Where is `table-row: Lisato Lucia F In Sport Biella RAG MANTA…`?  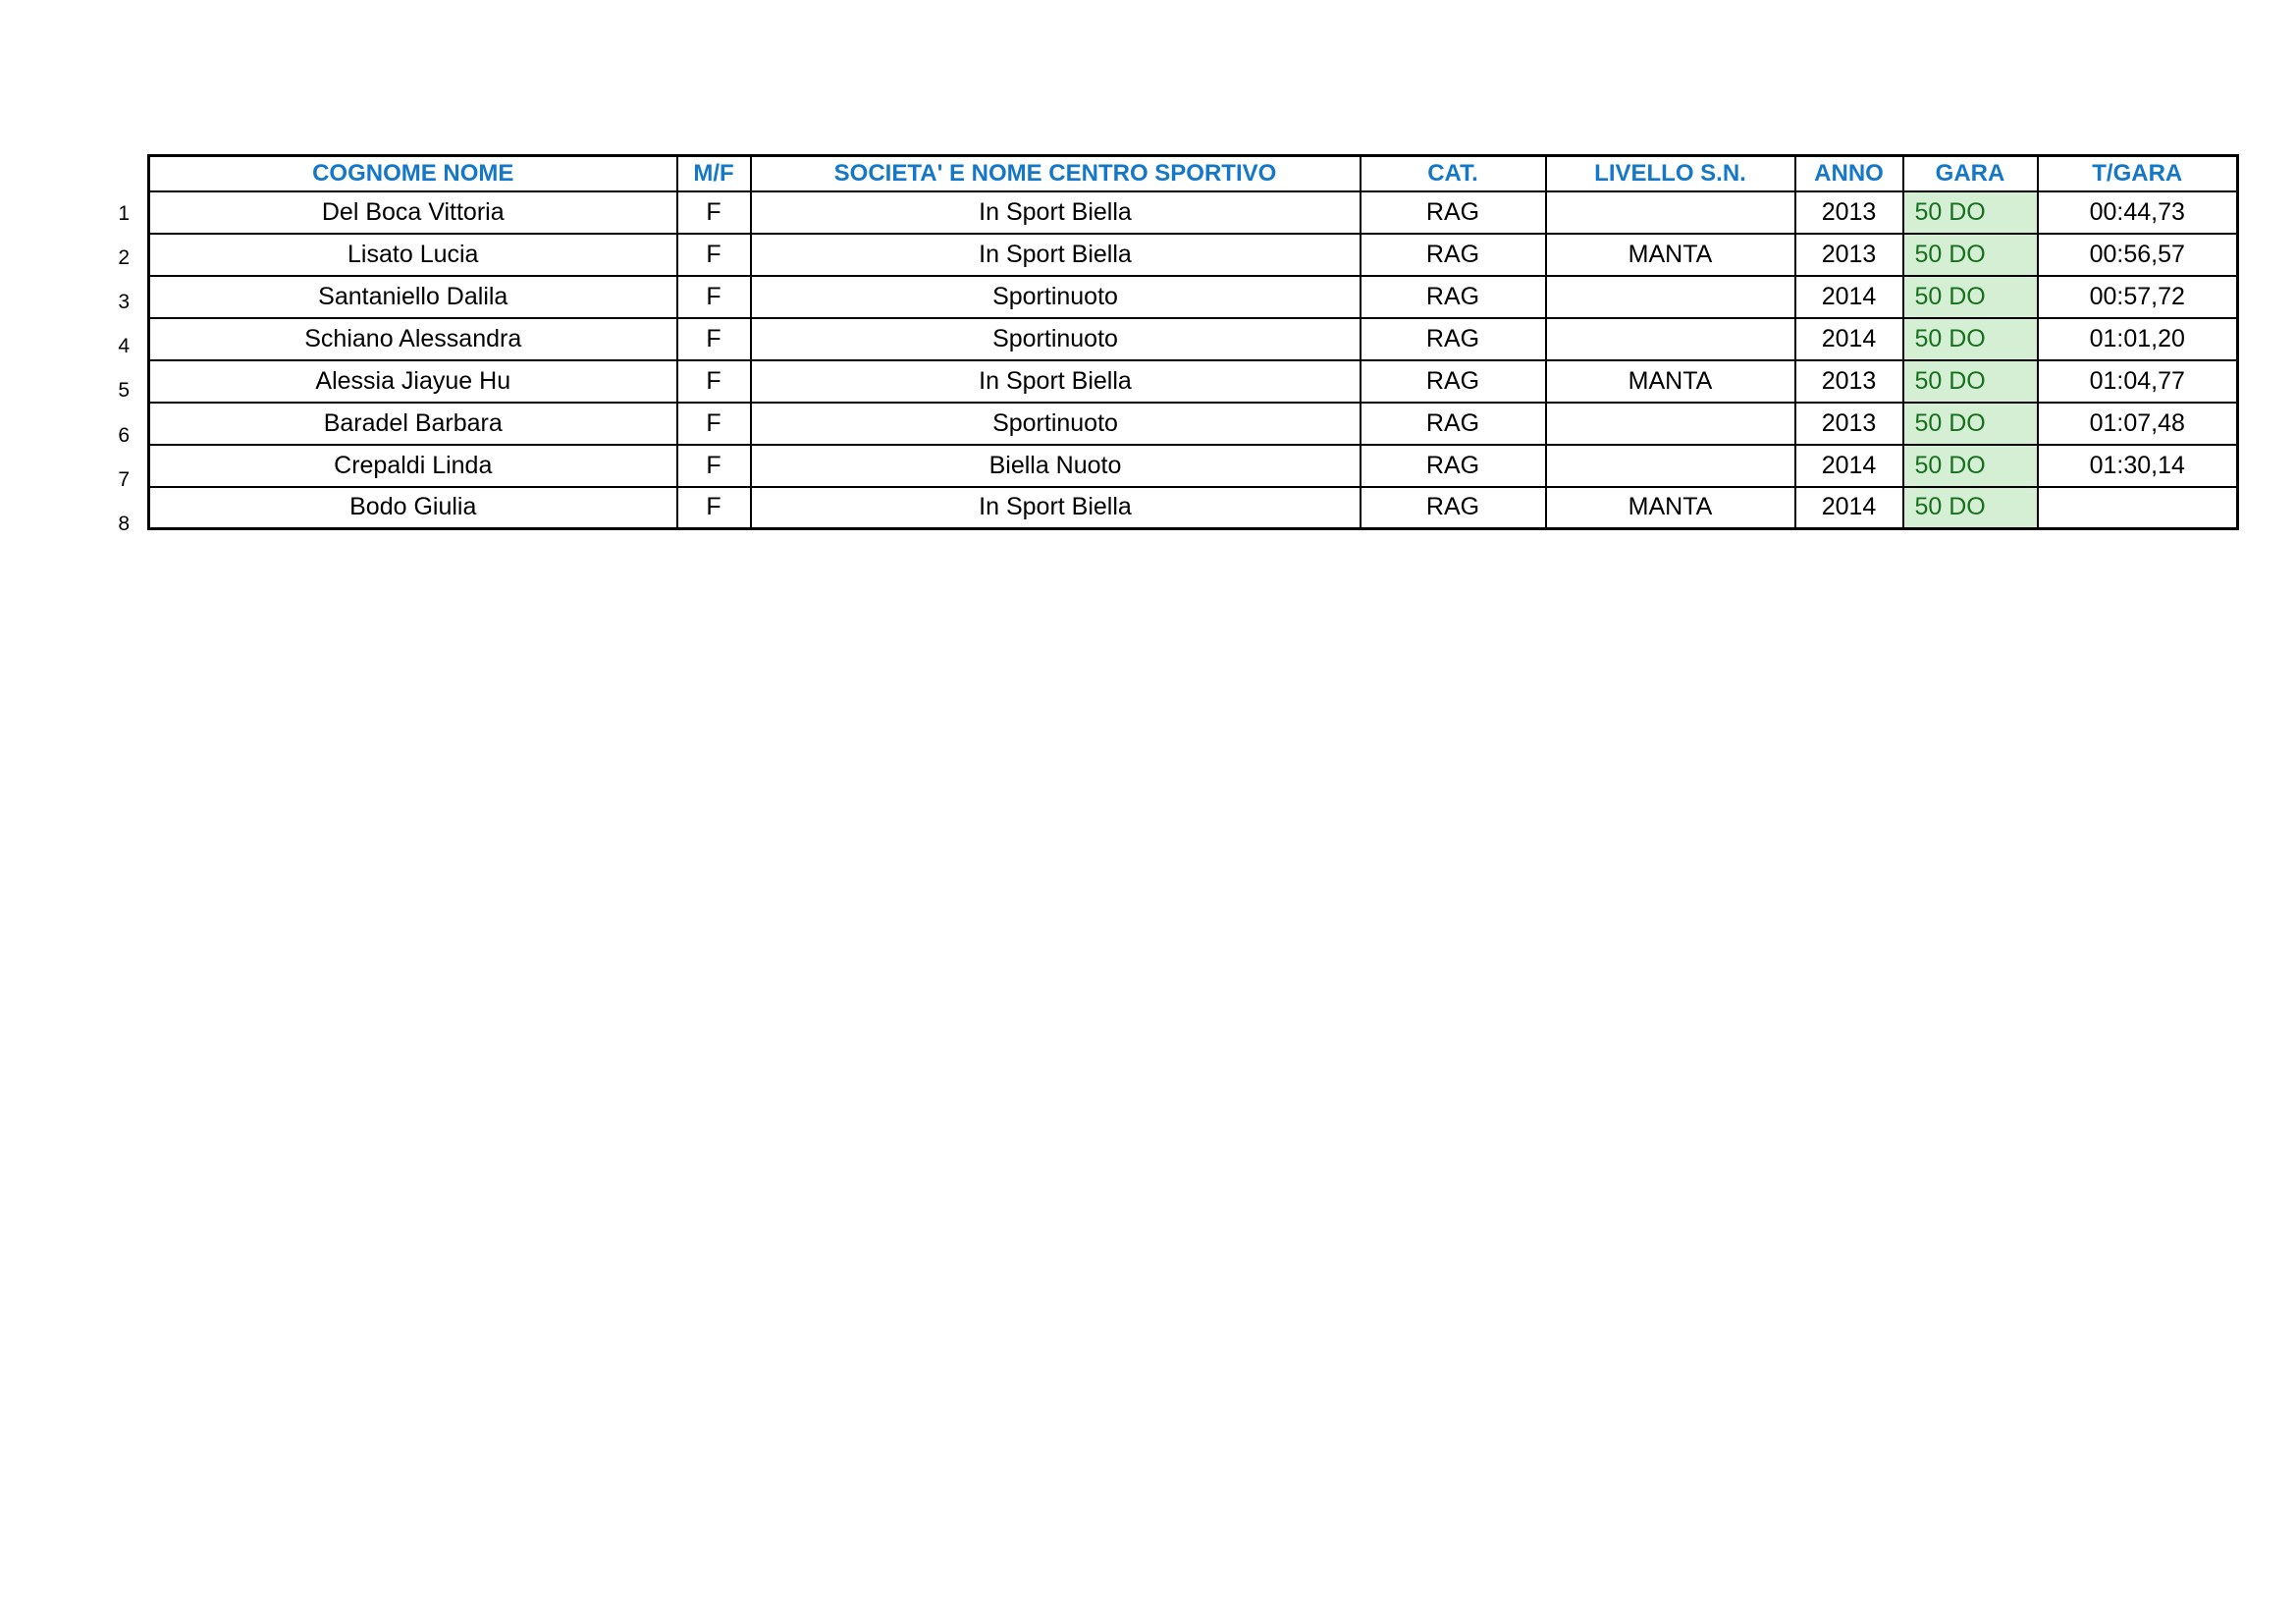 table-row: Lisato Lucia F In Sport Biella RAG MANTA… is located at coordinates (1193, 254).